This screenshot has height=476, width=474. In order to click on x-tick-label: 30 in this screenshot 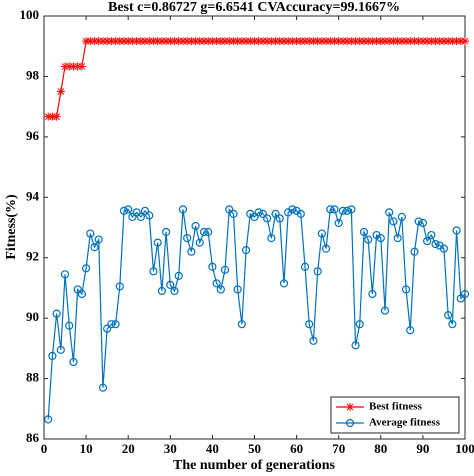, I will do `click(170, 448)`.